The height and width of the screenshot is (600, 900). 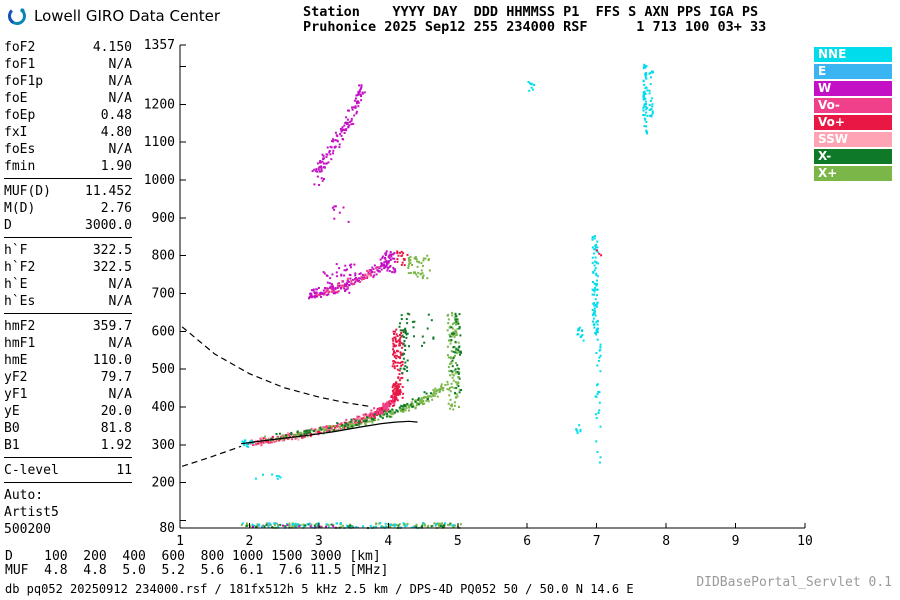 What do you see at coordinates (390, 262) in the screenshot?
I see `series-hop2-cusp` at bounding box center [390, 262].